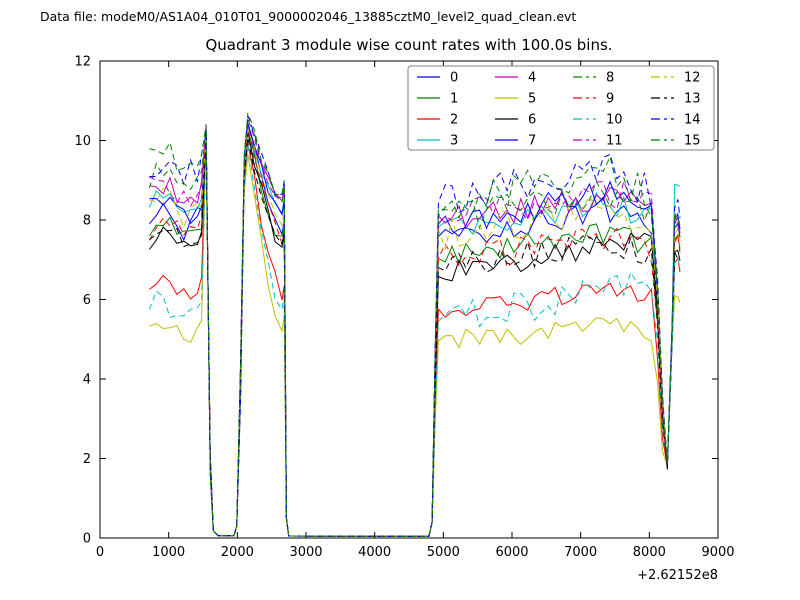  I want to click on legend-label-15: 15, so click(692, 141).